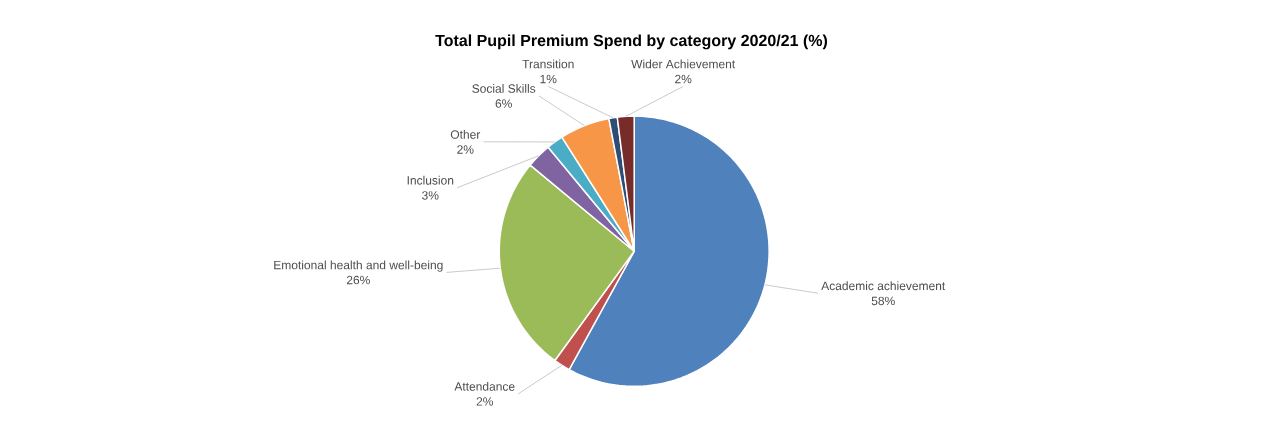 Image resolution: width=1263 pixels, height=439 pixels. I want to click on data-label: 26%, so click(358, 280).